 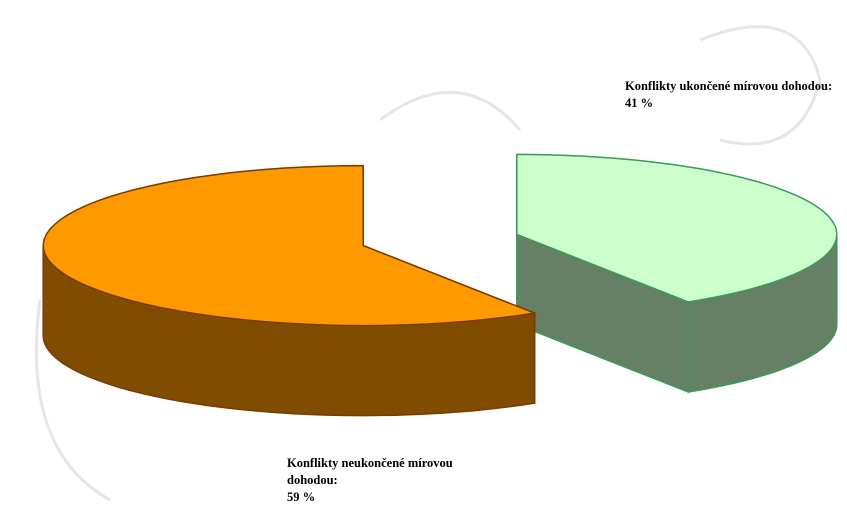 What do you see at coordinates (729, 86) in the screenshot?
I see `category-label: Konflikty ukončené mírovou dohodou:` at bounding box center [729, 86].